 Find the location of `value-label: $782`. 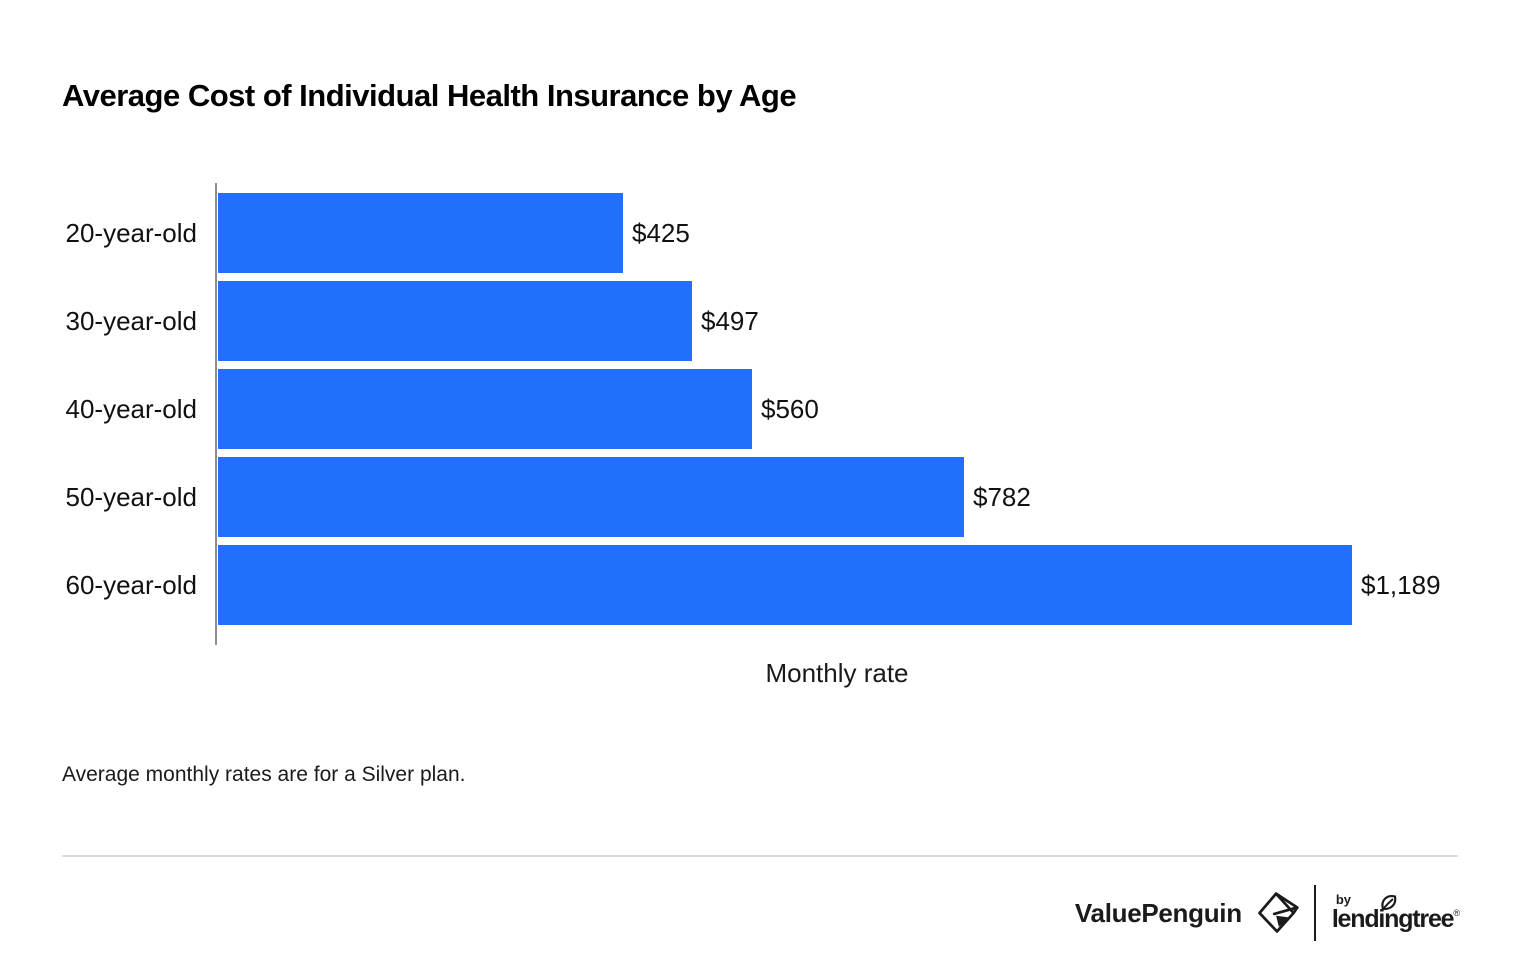

value-label: $782 is located at coordinates (1002, 496).